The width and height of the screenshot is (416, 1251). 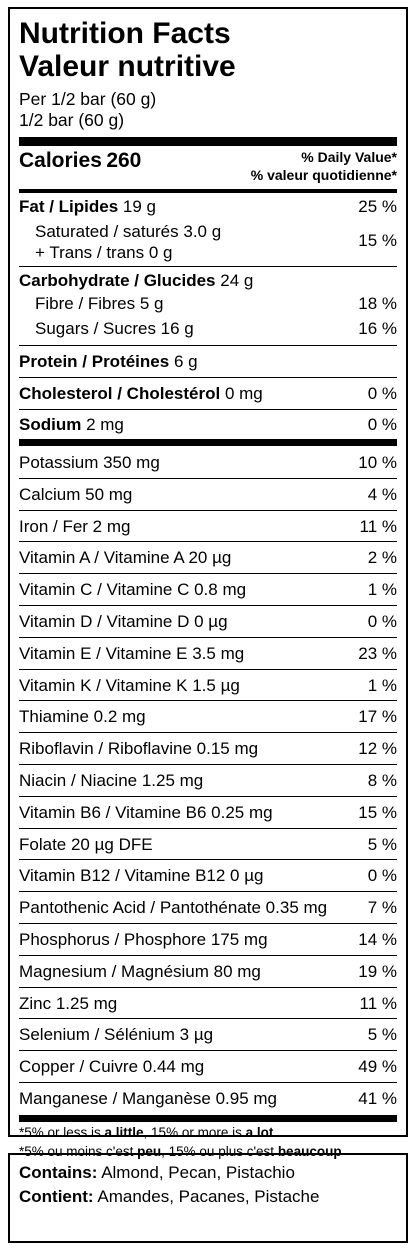 What do you see at coordinates (88, 99) in the screenshot?
I see `serving-size-en: Per 1/2 bar (60 g)` at bounding box center [88, 99].